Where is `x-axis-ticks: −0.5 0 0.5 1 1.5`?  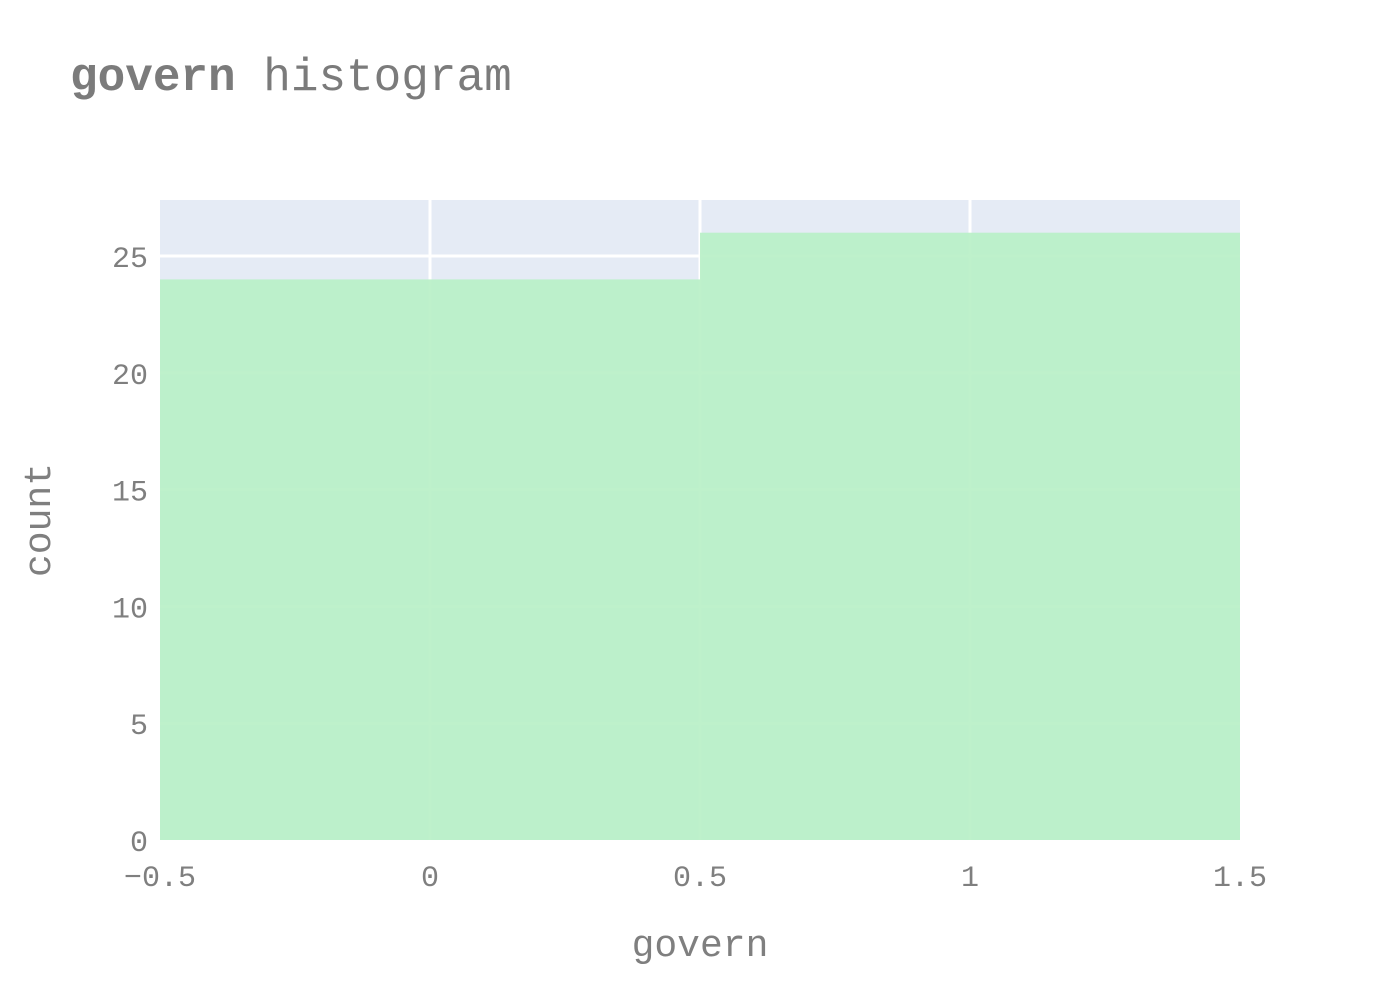
x-axis-ticks: −0.5 0 0.5 1 1.5 is located at coordinates (695, 879).